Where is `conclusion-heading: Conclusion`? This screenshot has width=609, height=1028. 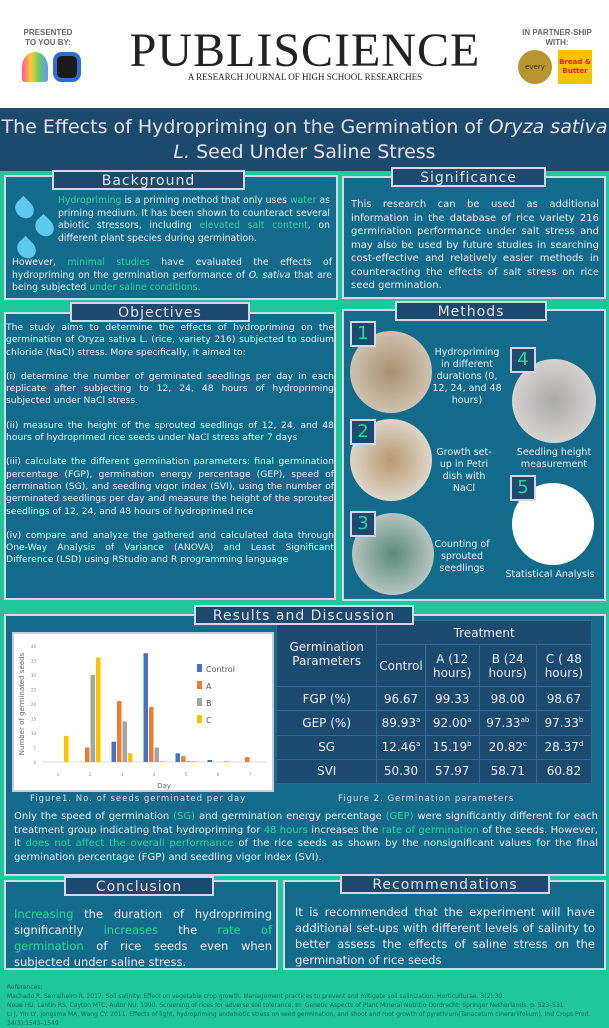 conclusion-heading: Conclusion is located at coordinates (139, 886).